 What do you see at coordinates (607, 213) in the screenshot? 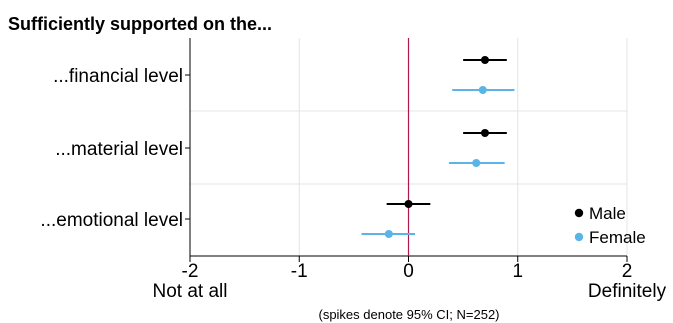
I see `legend-label-male: Male` at bounding box center [607, 213].